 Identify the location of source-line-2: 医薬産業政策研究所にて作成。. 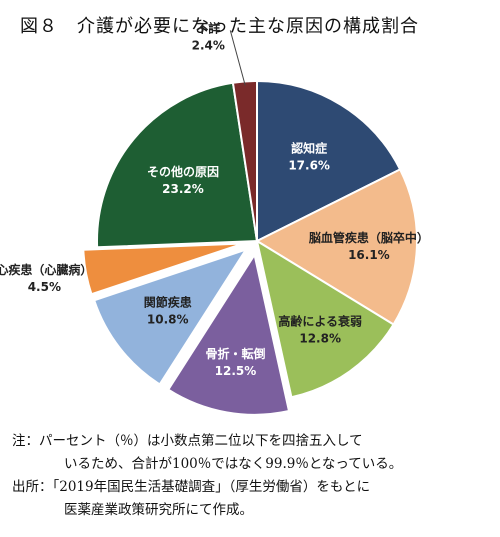
(158, 510).